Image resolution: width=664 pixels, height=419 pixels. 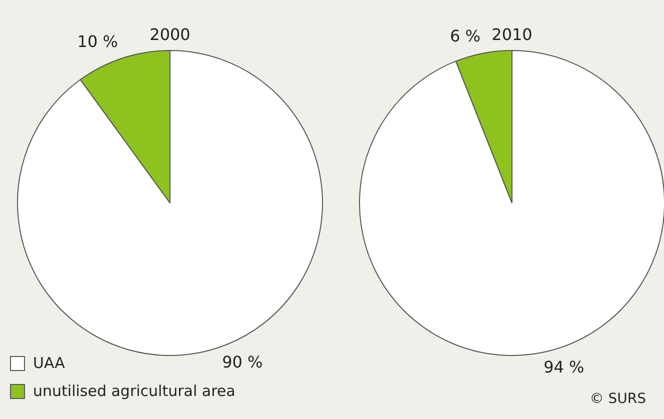 I want to click on chart-title: 2010, so click(x=512, y=34).